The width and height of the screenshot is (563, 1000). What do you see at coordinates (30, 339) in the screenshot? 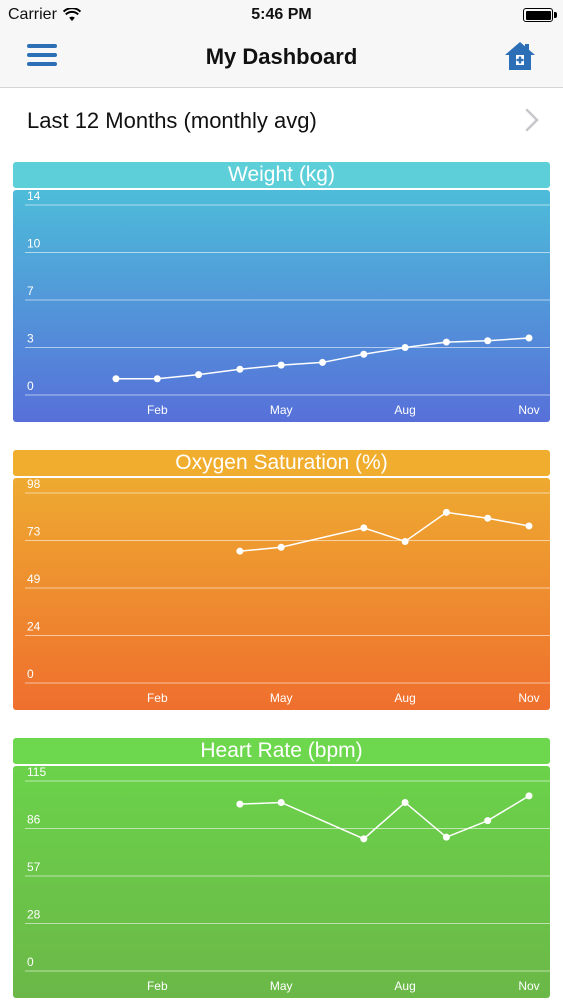
I see `weight-y-tick-label: 3` at bounding box center [30, 339].